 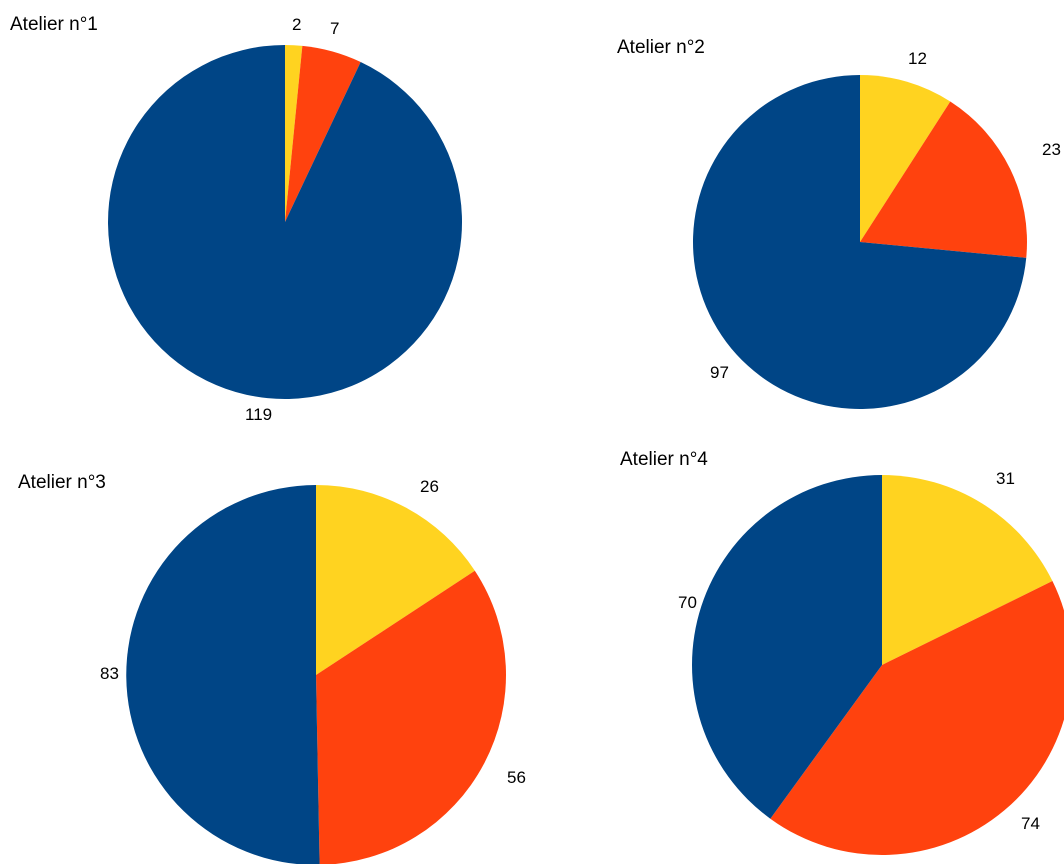 What do you see at coordinates (1051, 149) in the screenshot?
I see `data-label: 23` at bounding box center [1051, 149].